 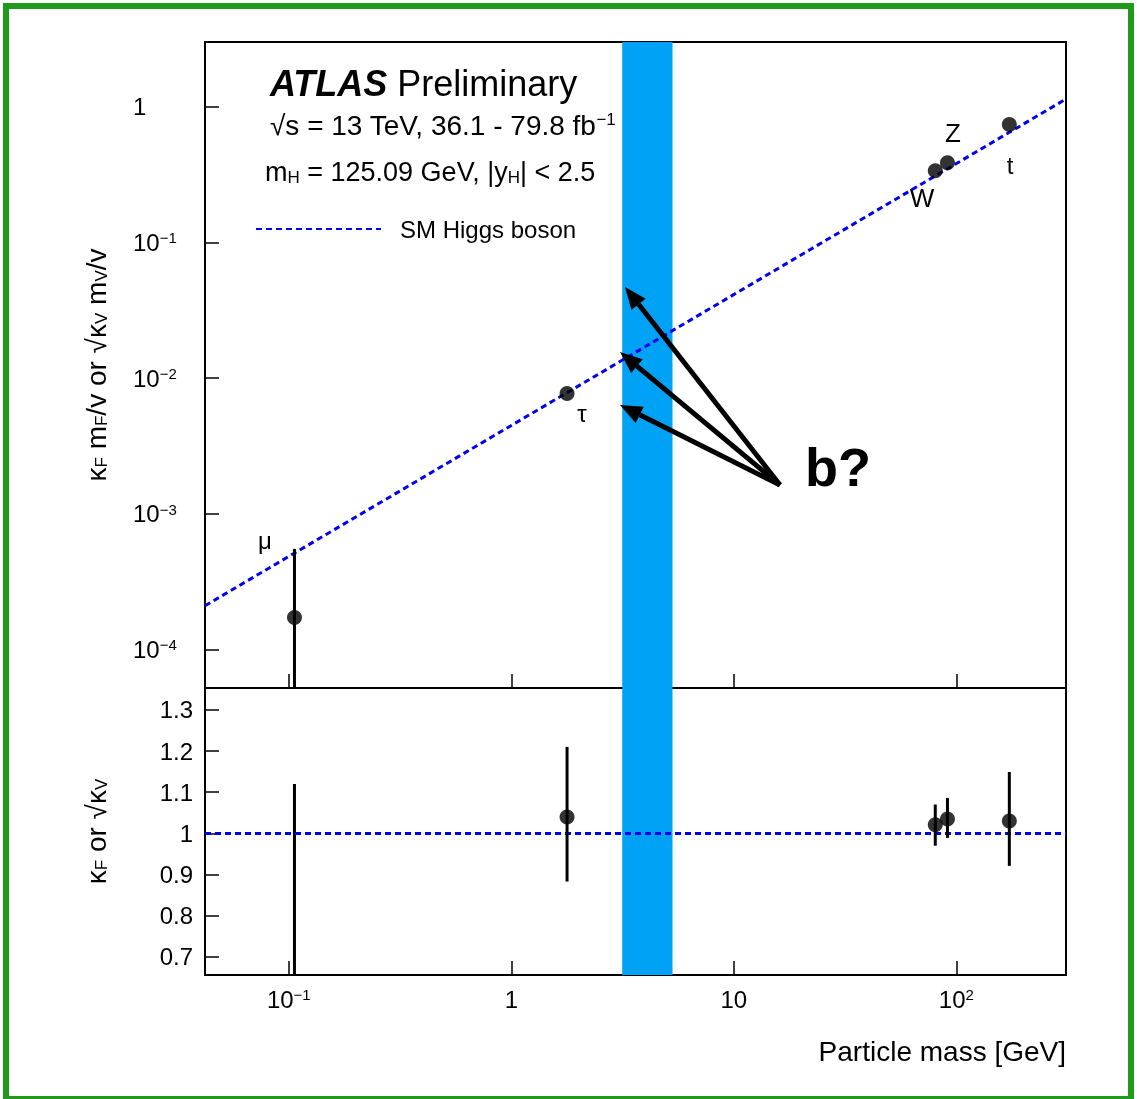 What do you see at coordinates (511, 999) in the screenshot?
I see `x-tick-label: 1` at bounding box center [511, 999].